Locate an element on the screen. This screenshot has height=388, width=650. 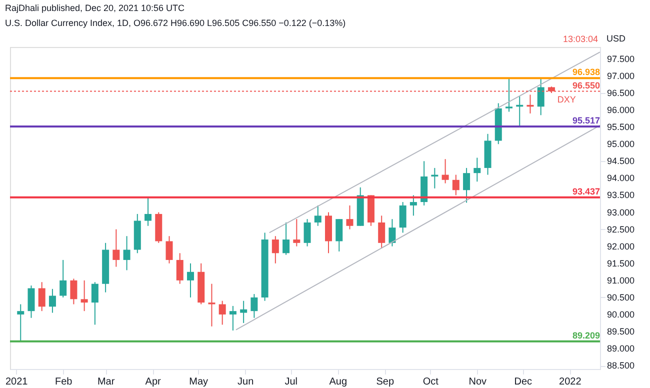
x-tick-label: Aug is located at coordinates (338, 382).